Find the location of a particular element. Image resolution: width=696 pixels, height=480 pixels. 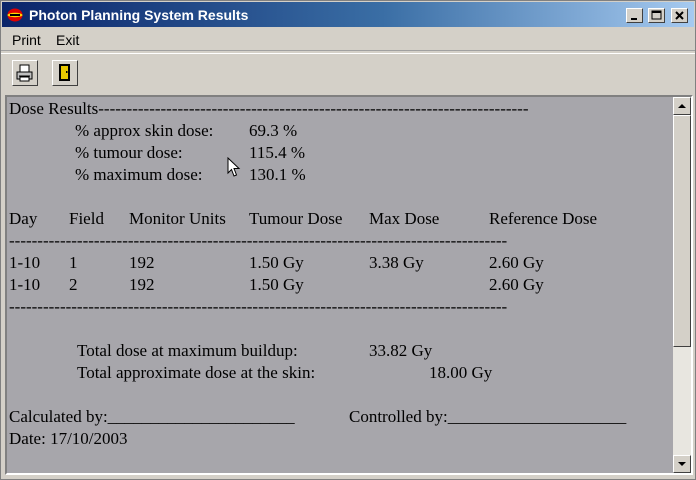

calculated-by: Calculated by:______________________ is located at coordinates (152, 416).